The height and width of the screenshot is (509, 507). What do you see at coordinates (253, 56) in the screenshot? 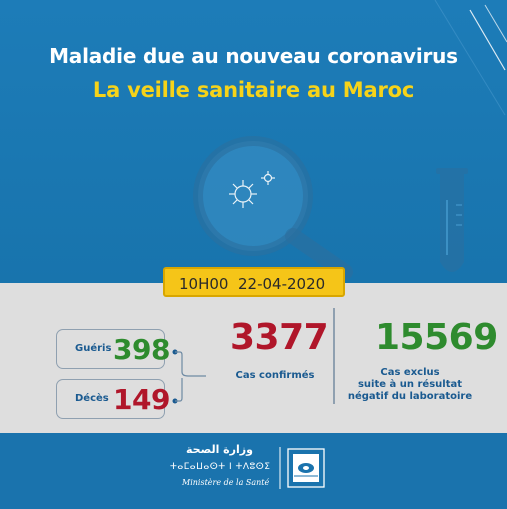
I see `page-title: Maladie due au nouveau coronavirus` at bounding box center [253, 56].